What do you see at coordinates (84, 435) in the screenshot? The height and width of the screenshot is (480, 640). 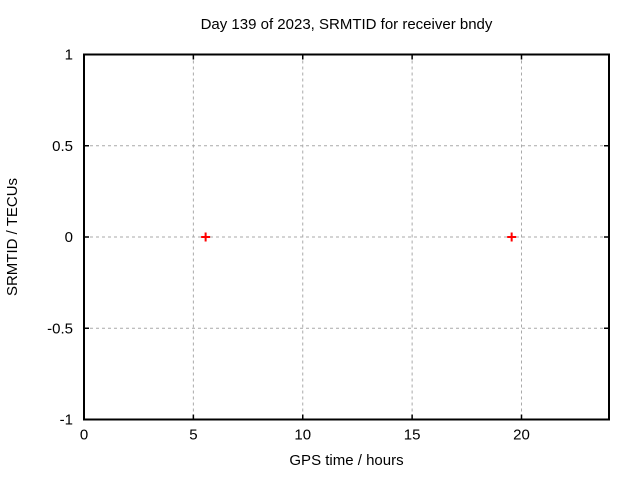 I see `x-tick-label: 0` at bounding box center [84, 435].